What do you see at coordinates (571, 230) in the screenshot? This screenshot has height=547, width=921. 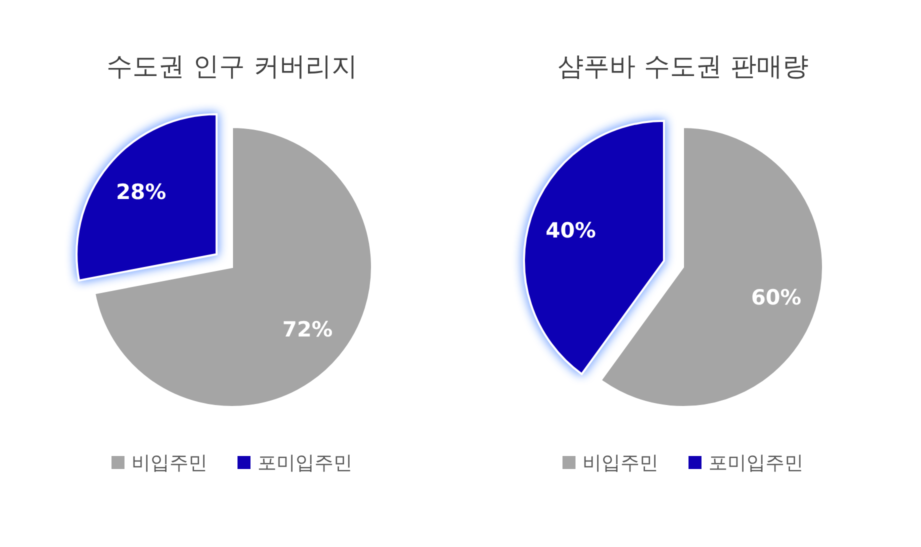 I see `data-label: 40%` at bounding box center [571, 230].